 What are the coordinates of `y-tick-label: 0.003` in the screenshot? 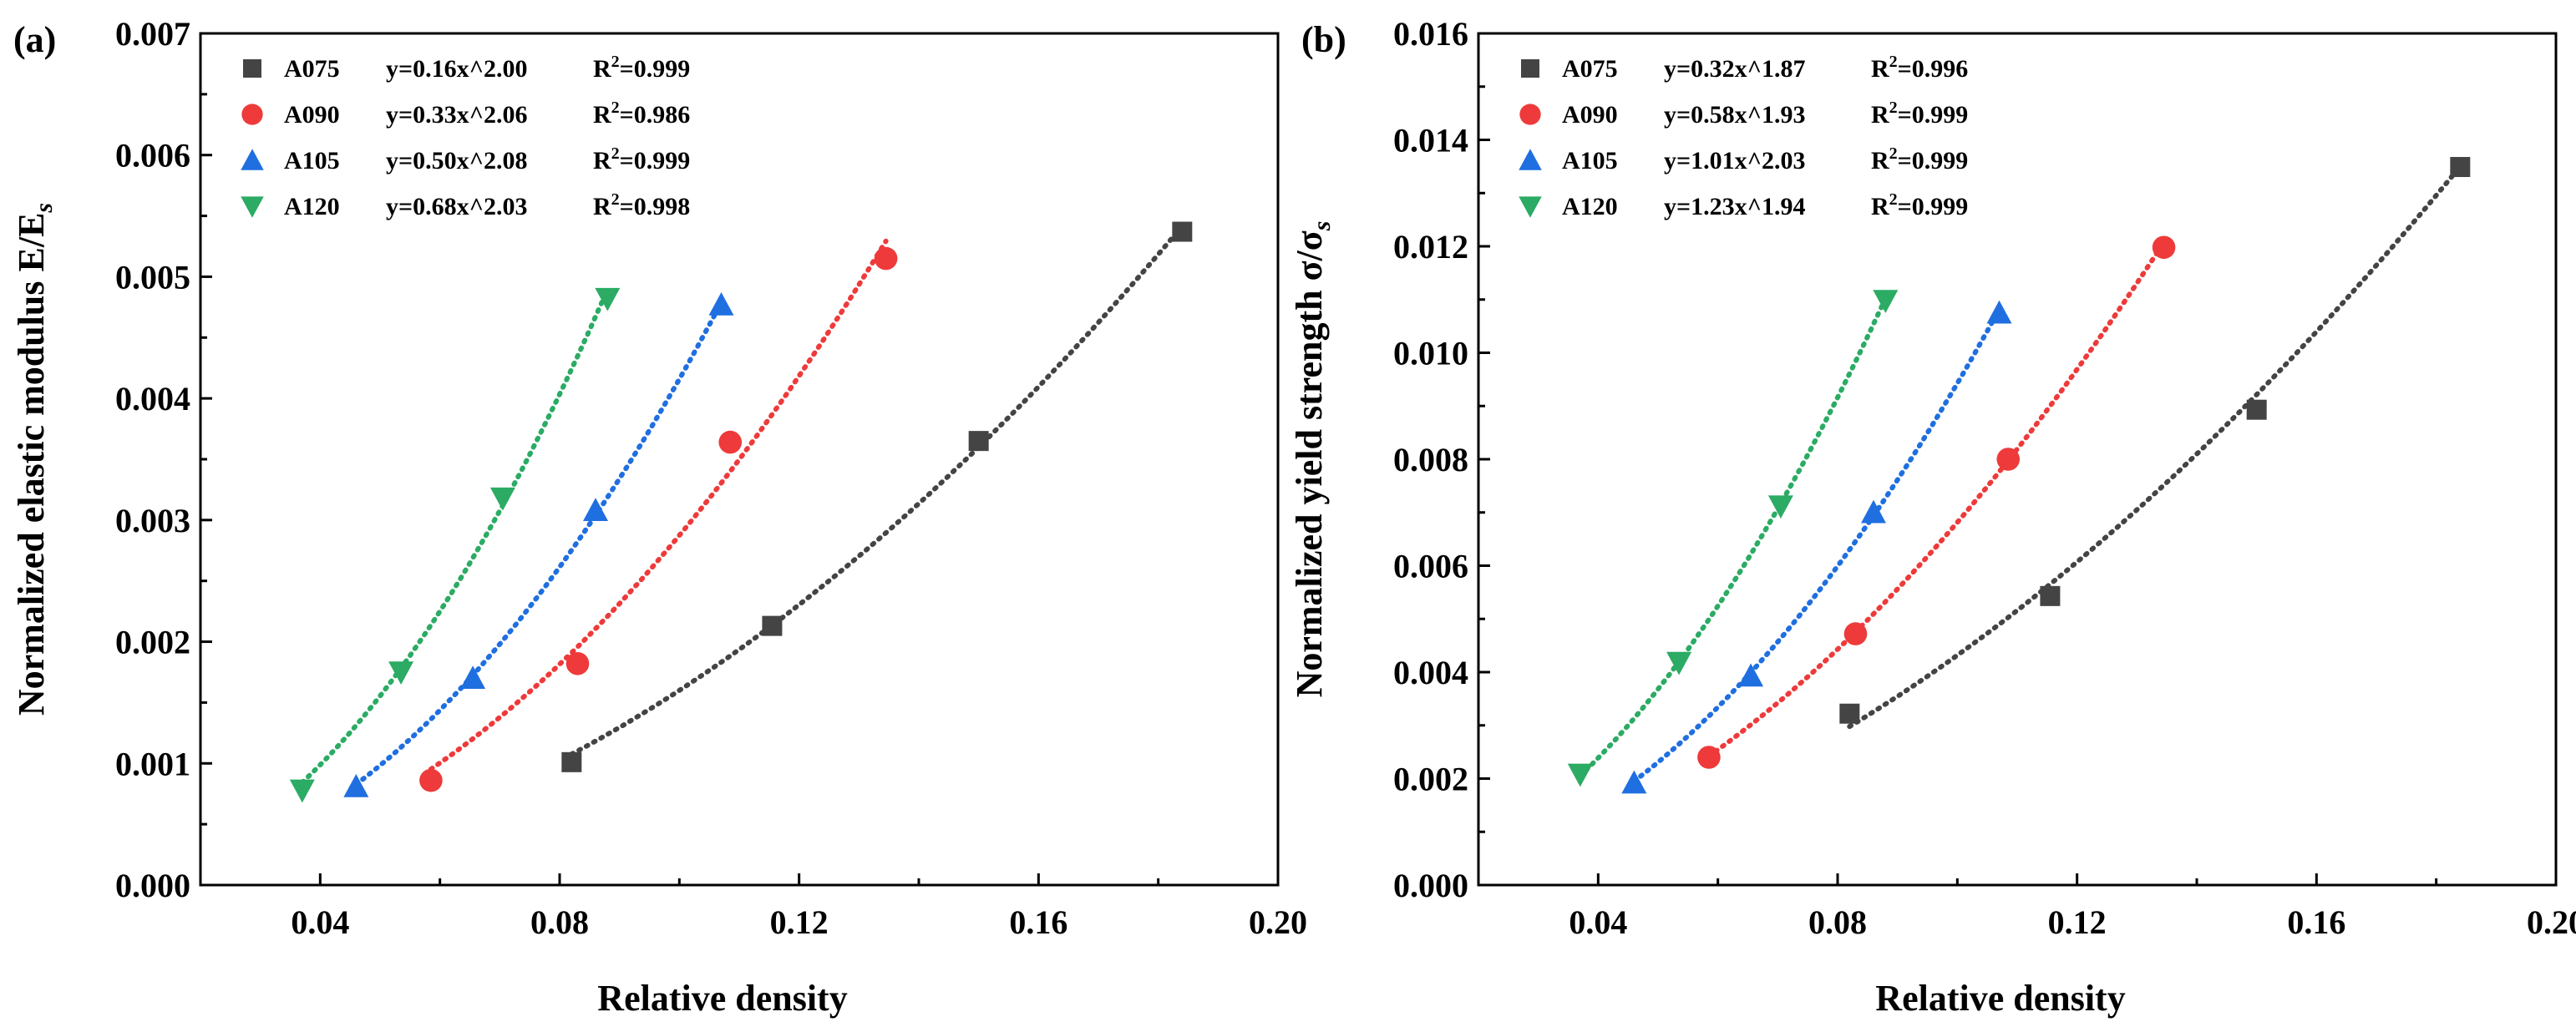 It's located at (152, 520).